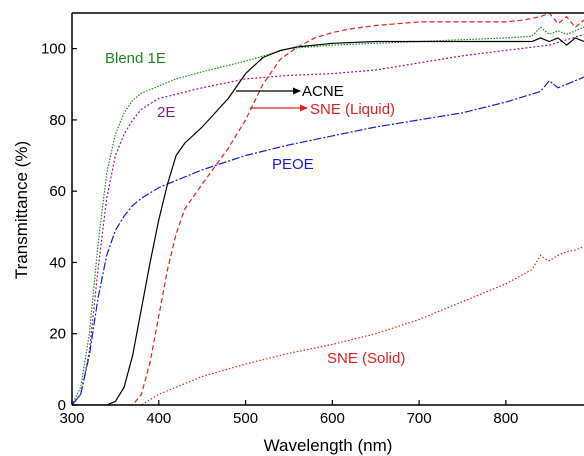 The image size is (584, 456). What do you see at coordinates (135, 58) in the screenshot?
I see `label-blend-1e: Blend 1E` at bounding box center [135, 58].